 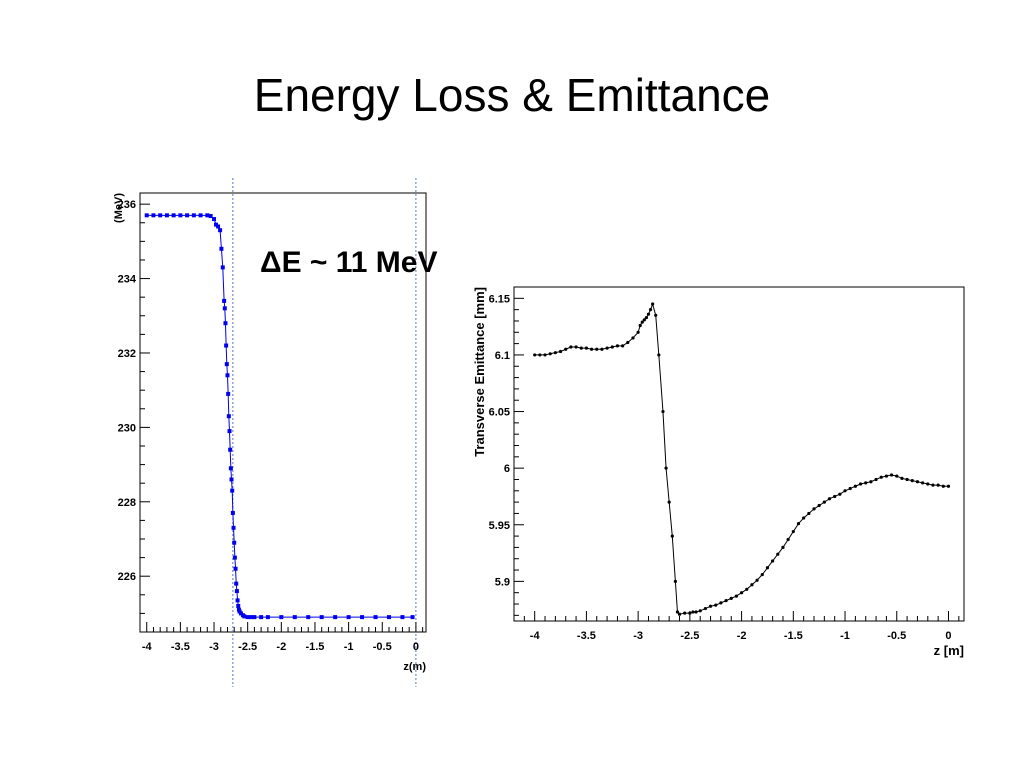 What do you see at coordinates (512, 95) in the screenshot?
I see `slide-title: Energy Loss & Emittance` at bounding box center [512, 95].